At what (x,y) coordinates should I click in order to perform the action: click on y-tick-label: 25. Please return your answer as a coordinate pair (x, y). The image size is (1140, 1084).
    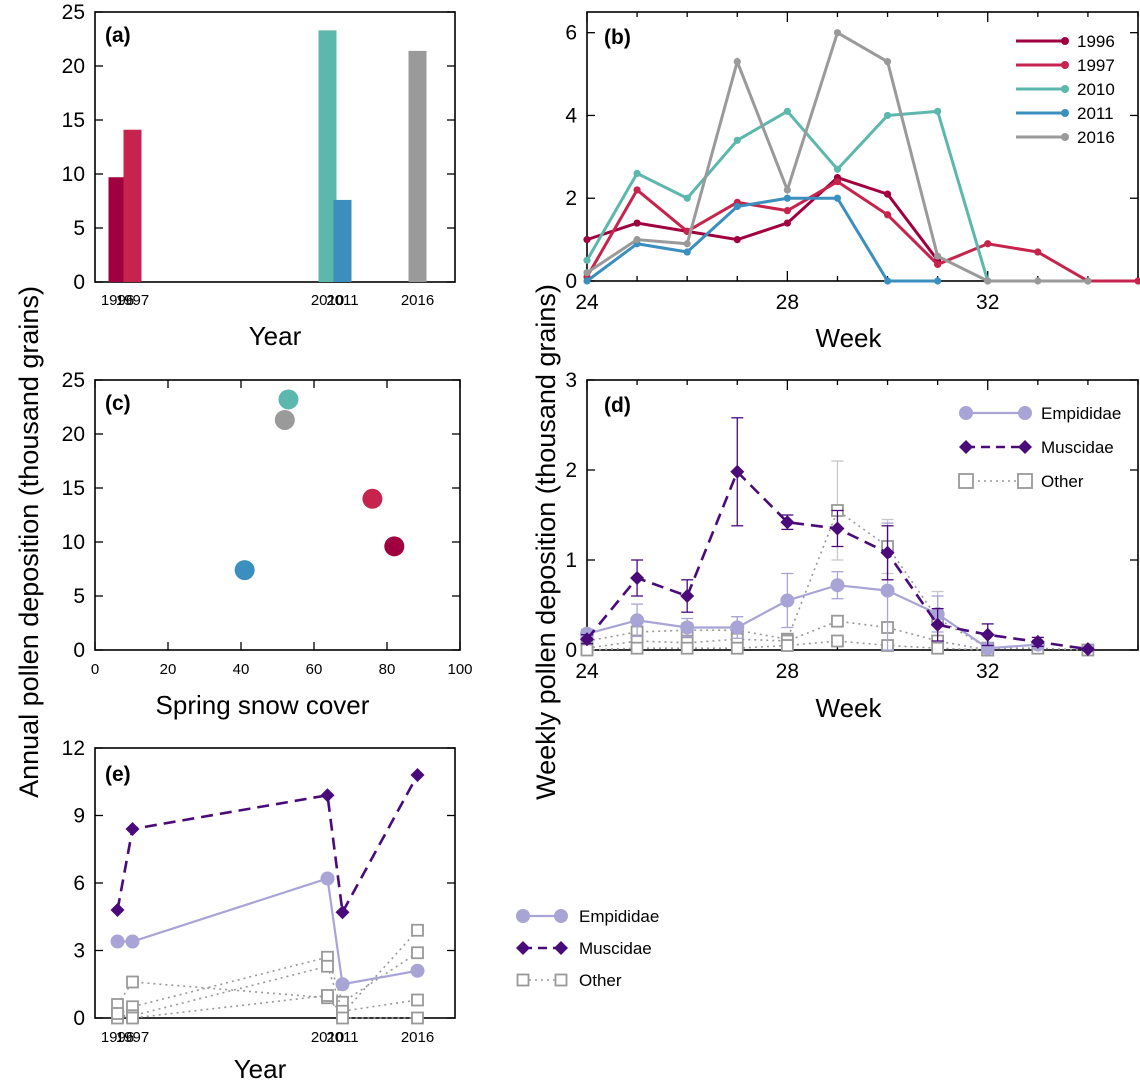
    Looking at the image, I should click on (73, 12).